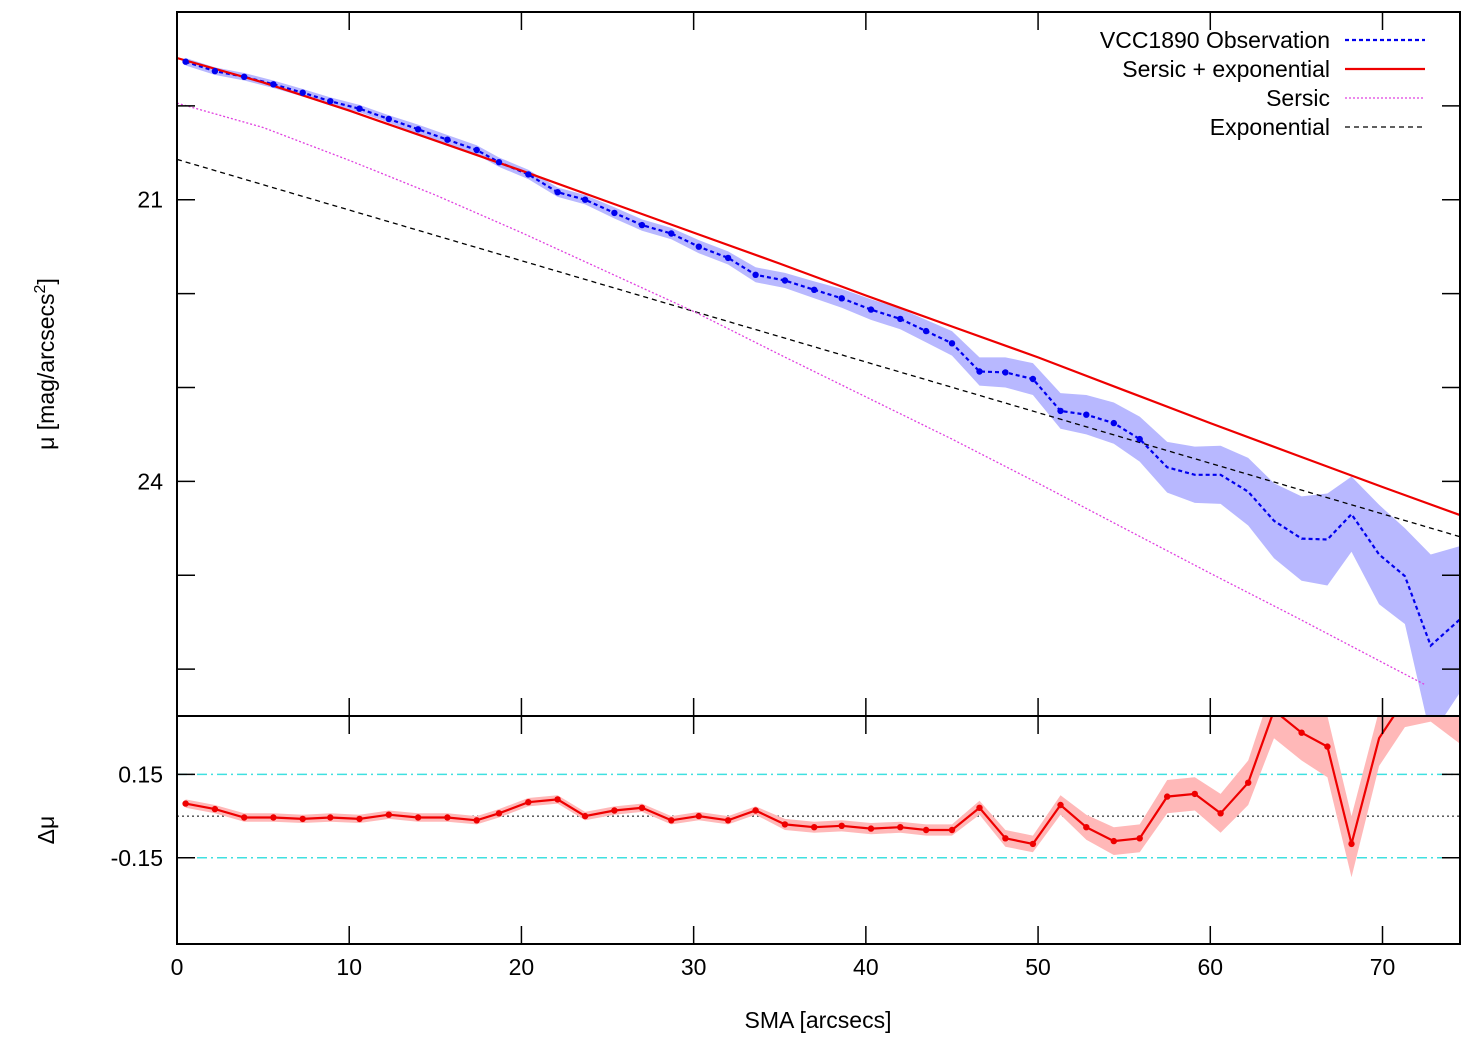 The image size is (1482, 1044). Describe the element at coordinates (1226, 69) in the screenshot. I see `legend-label: Sersic + exponential` at that location.